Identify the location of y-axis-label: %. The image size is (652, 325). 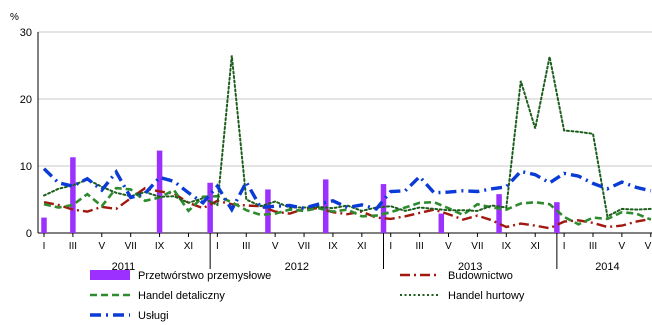
(14, 17).